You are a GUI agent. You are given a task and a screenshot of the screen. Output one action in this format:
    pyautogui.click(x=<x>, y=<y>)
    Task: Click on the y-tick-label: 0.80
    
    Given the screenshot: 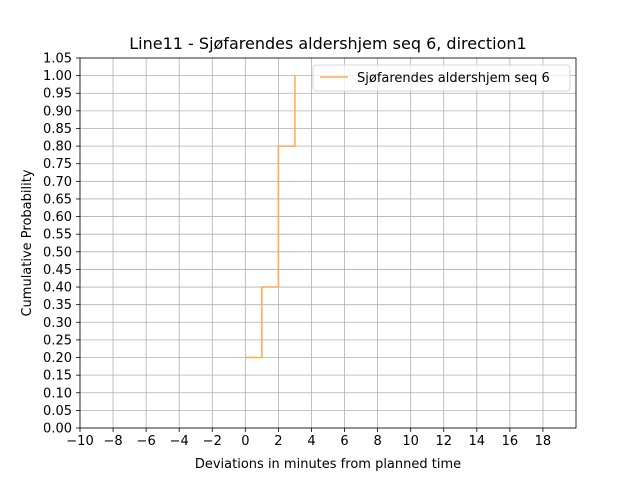 What is the action you would take?
    pyautogui.click(x=57, y=147)
    